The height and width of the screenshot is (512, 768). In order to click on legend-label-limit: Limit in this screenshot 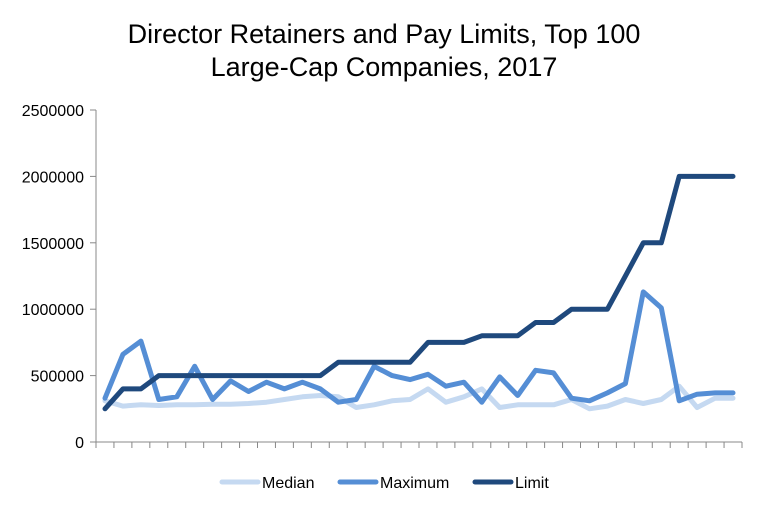, I will do `click(532, 483)`.